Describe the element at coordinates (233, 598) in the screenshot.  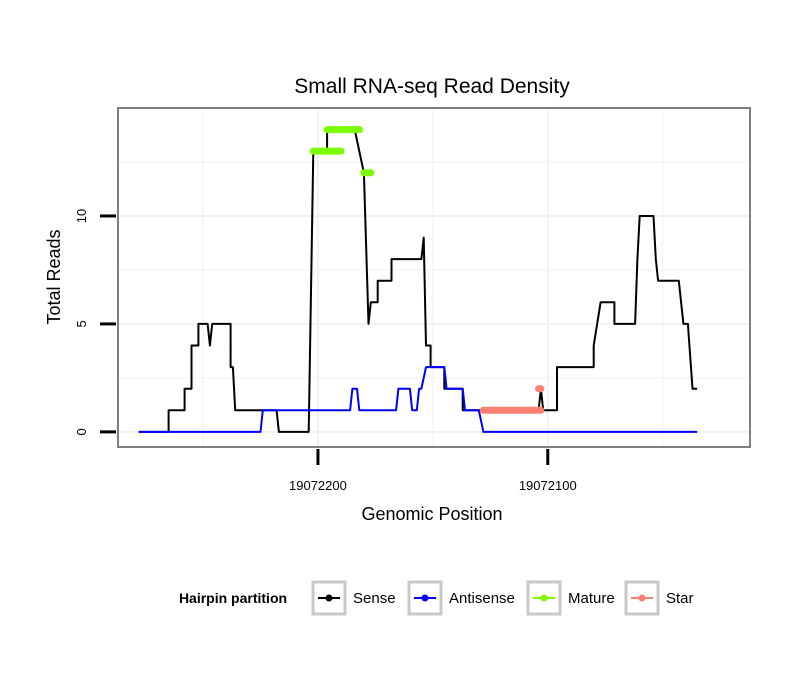
I see `legend-title: Hairpin partition` at that location.